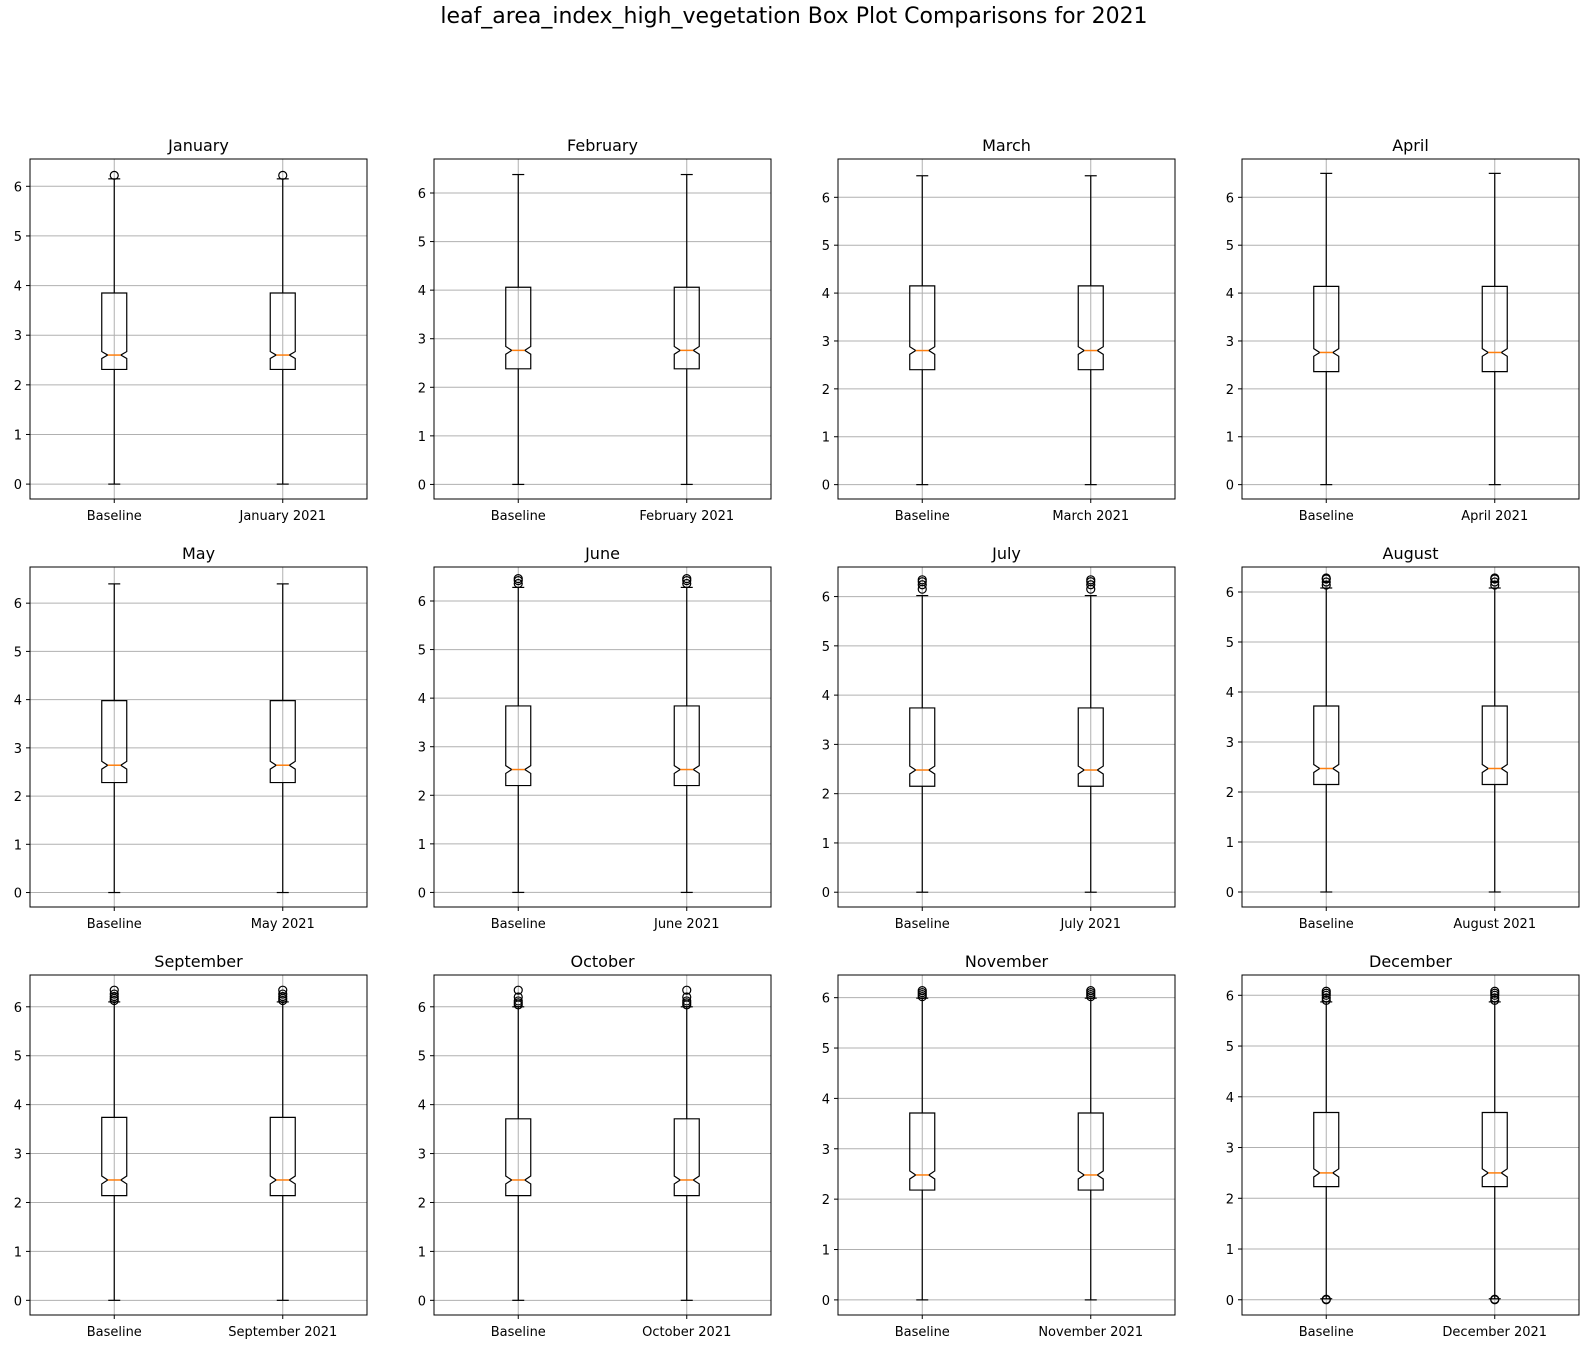 The height and width of the screenshot is (1348, 1588). I want to click on subplot-december: 0 1 2 3 4 5 6 Baseline December 2021 December, so click(1403, 1146).